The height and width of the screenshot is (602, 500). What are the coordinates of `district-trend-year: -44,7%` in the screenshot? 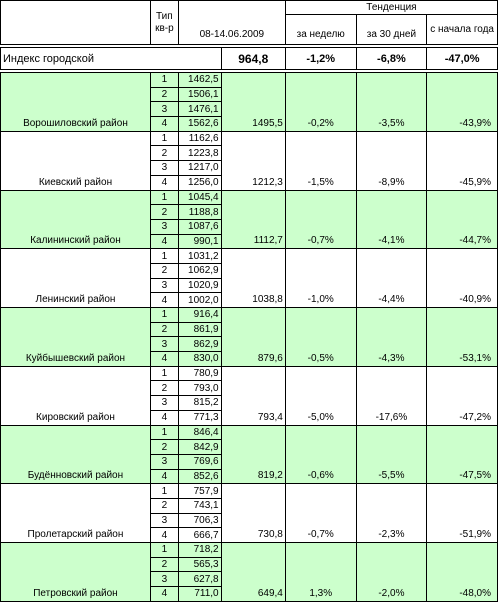 It's located at (462, 219).